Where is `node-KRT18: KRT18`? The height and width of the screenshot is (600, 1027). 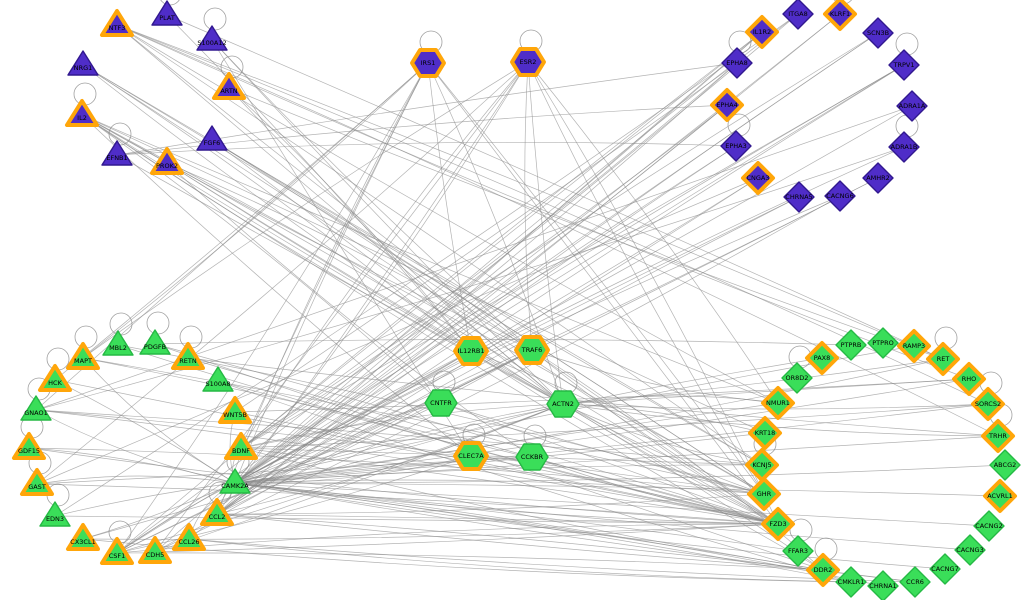 node-KRT18: KRT18 is located at coordinates (765, 433).